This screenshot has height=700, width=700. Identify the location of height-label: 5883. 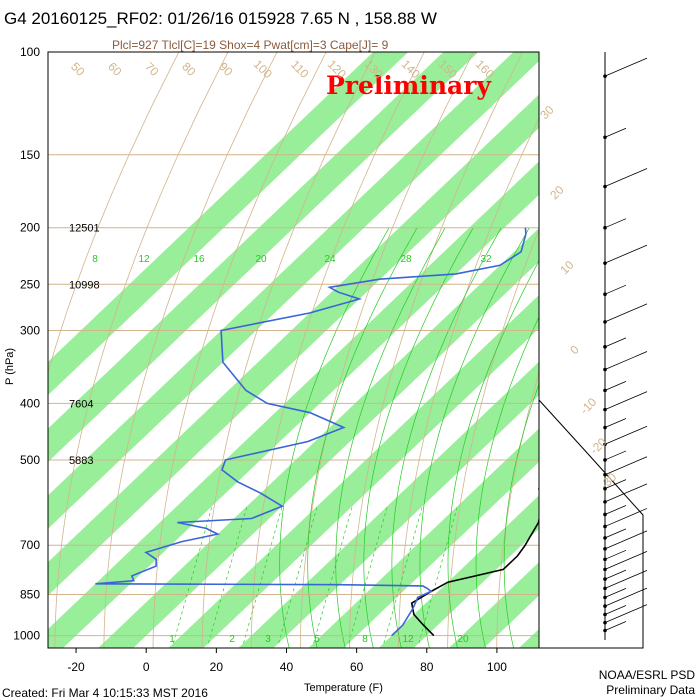
(81, 461).